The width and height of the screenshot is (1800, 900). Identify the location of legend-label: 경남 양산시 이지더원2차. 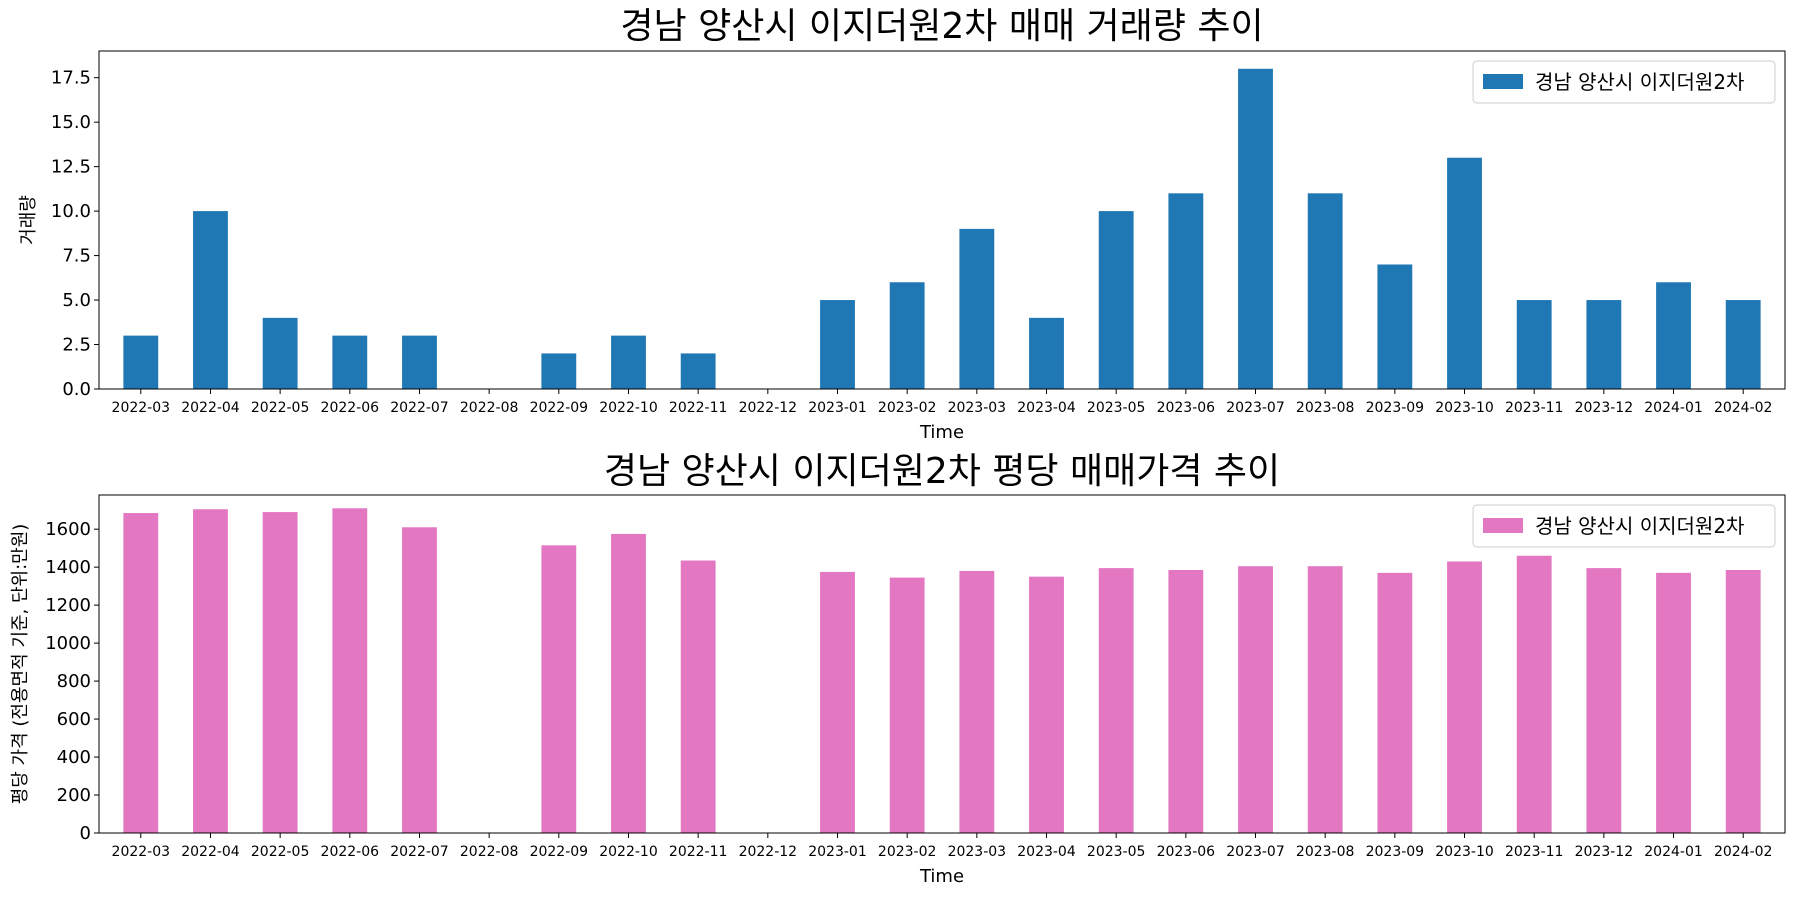
(1639, 526).